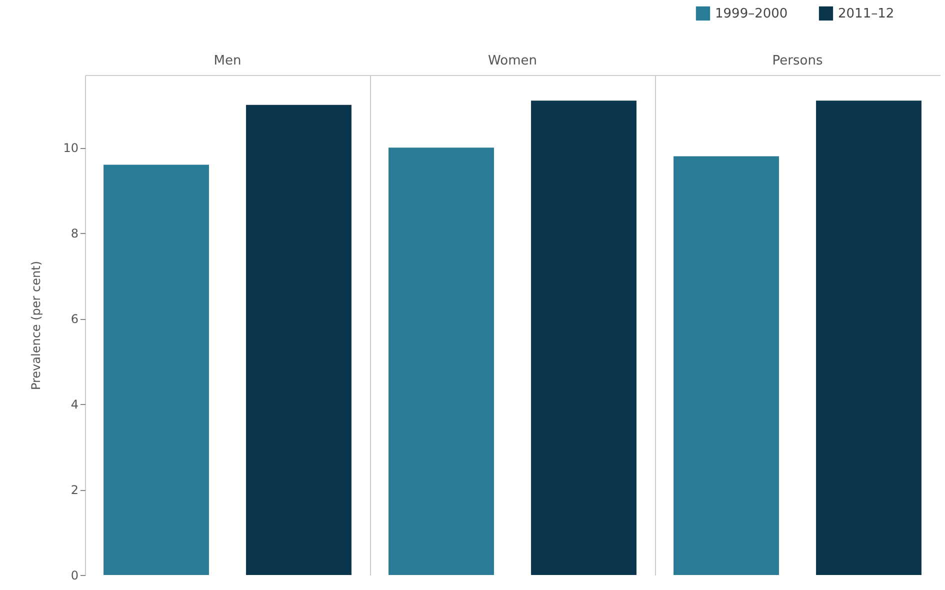 The width and height of the screenshot is (945, 590). I want to click on y-axis-title: Prevalence (per cent), so click(36, 325).